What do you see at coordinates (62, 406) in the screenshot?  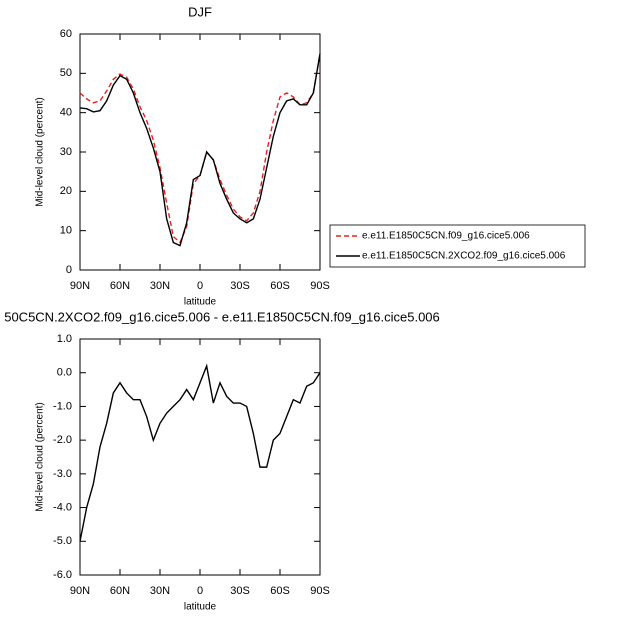 I see `y-tick-label: -1.0` at bounding box center [62, 406].